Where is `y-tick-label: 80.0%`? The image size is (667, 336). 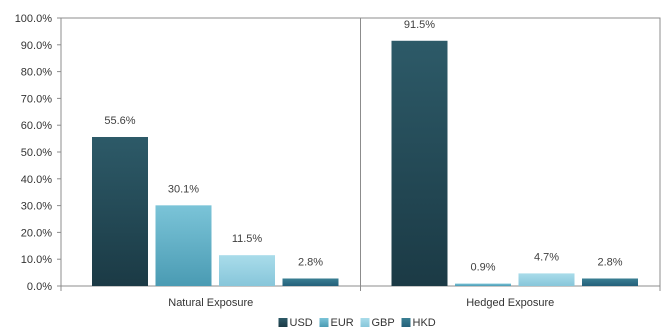 y-tick-label: 80.0% is located at coordinates (36, 73).